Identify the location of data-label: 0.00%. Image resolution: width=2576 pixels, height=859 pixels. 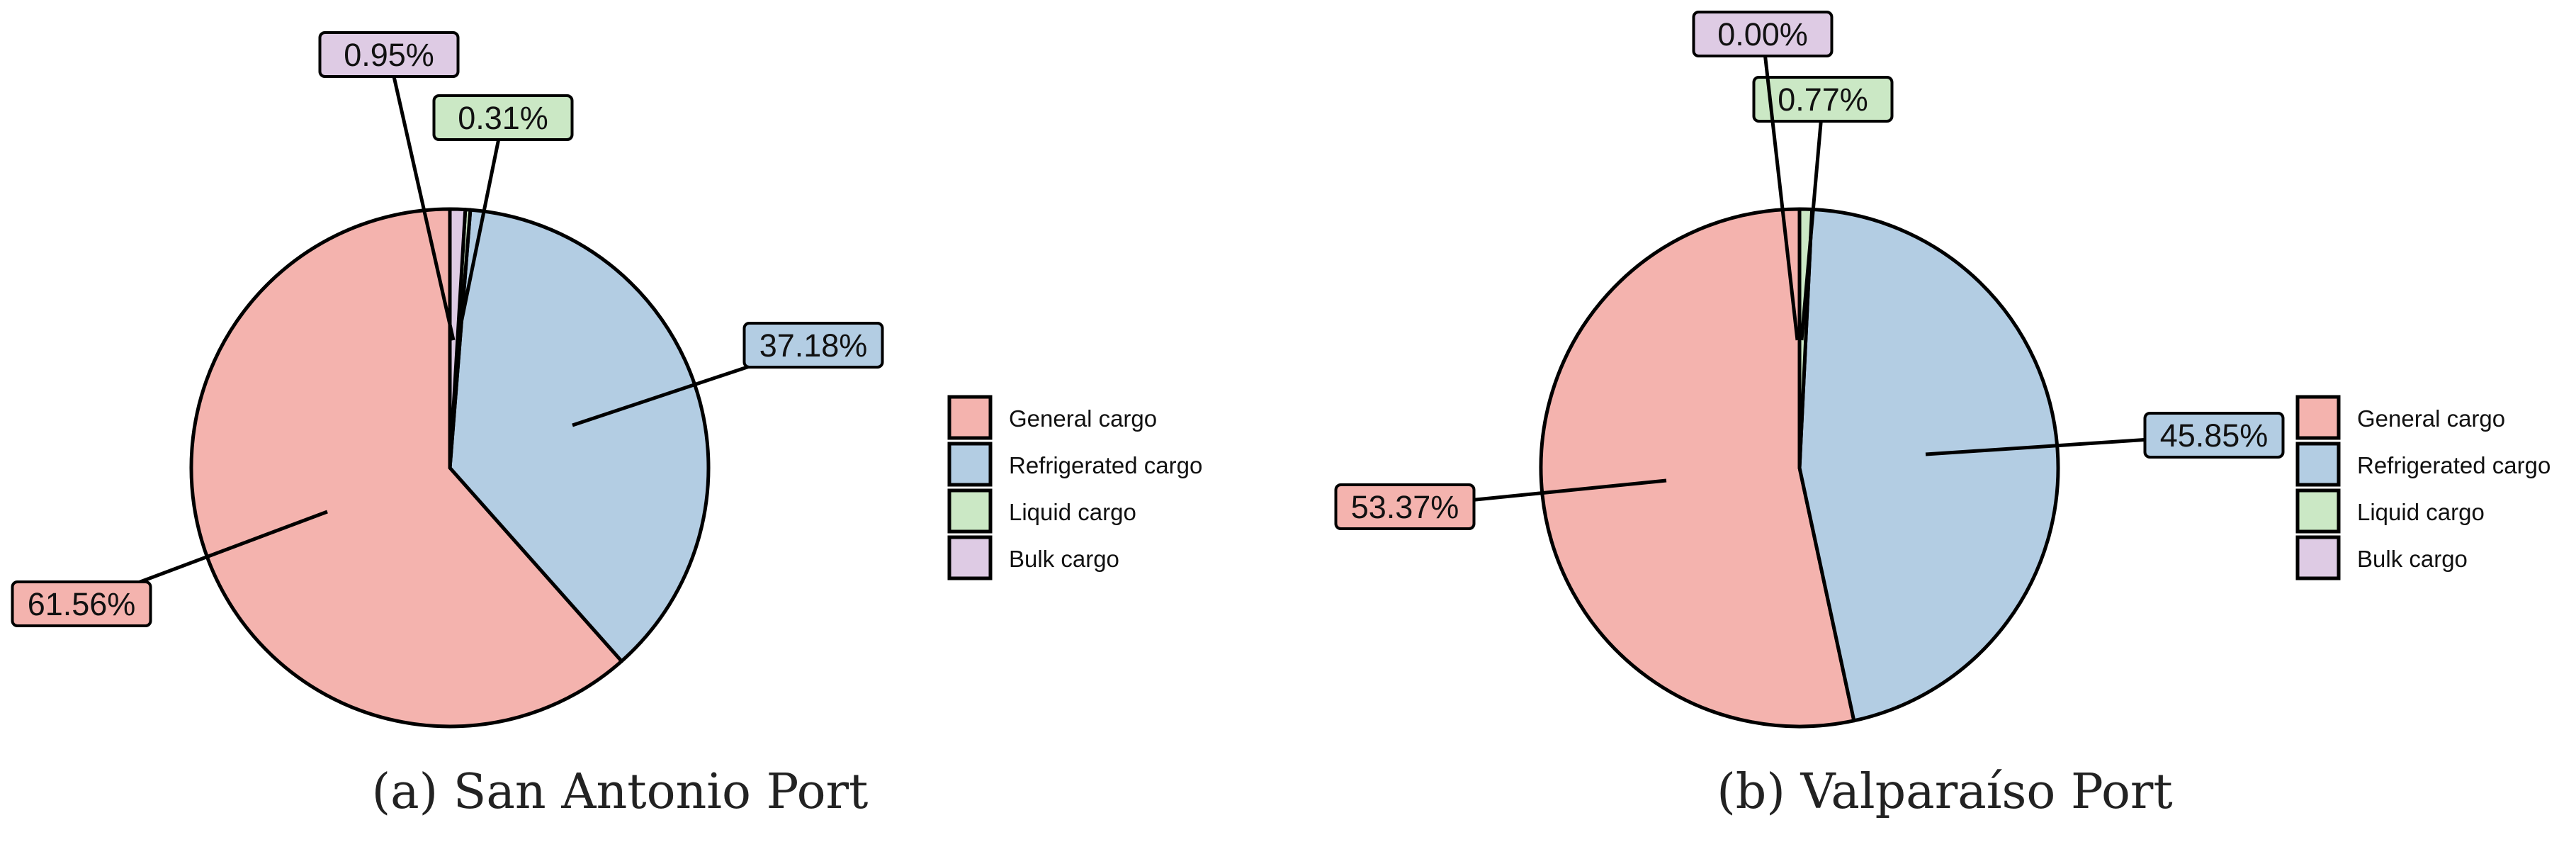
(1762, 34).